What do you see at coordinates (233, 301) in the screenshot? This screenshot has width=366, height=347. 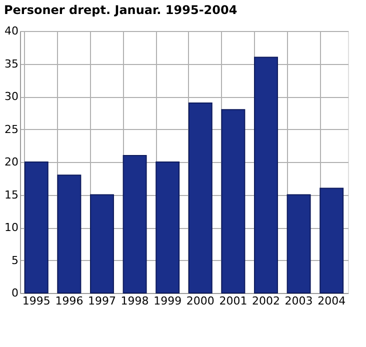 I see `x-tick-label: 2001` at bounding box center [233, 301].